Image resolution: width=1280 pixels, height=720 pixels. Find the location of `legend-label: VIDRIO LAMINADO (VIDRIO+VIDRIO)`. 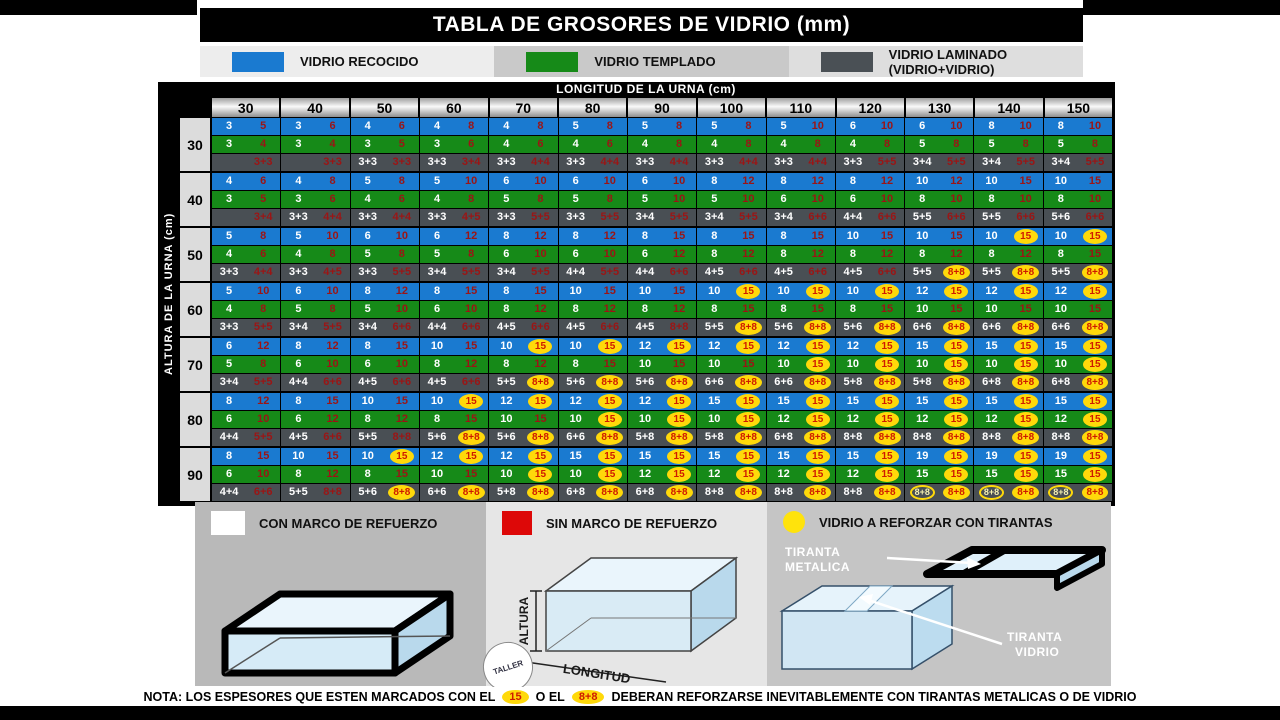

legend-label: VIDRIO LAMINADO (VIDRIO+VIDRIO) is located at coordinates (948, 61).